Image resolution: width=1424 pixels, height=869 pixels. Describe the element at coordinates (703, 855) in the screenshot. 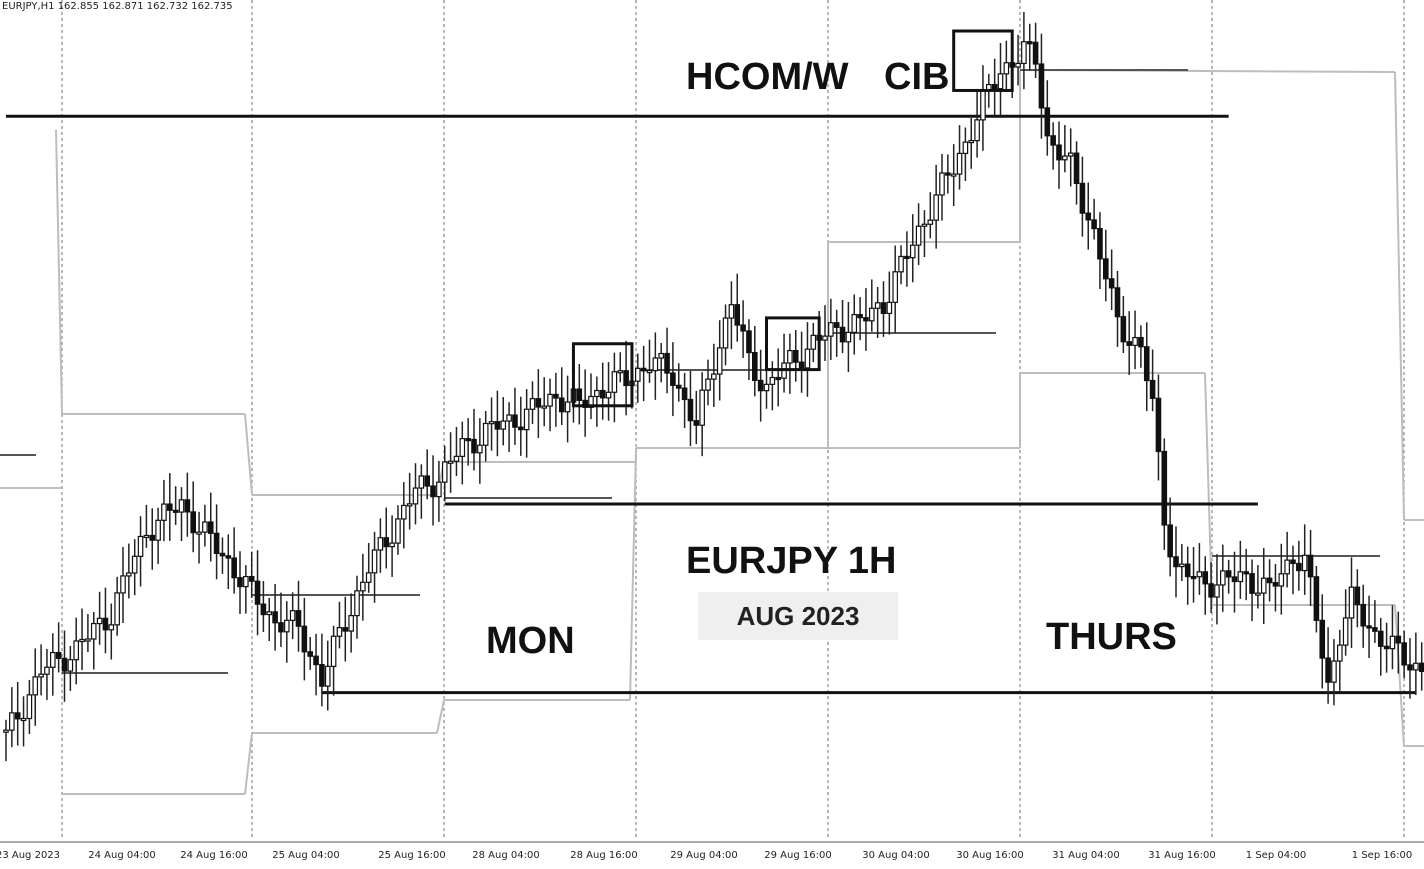

I see `x-tick-label-7: 29 Aug 04:00` at that location.